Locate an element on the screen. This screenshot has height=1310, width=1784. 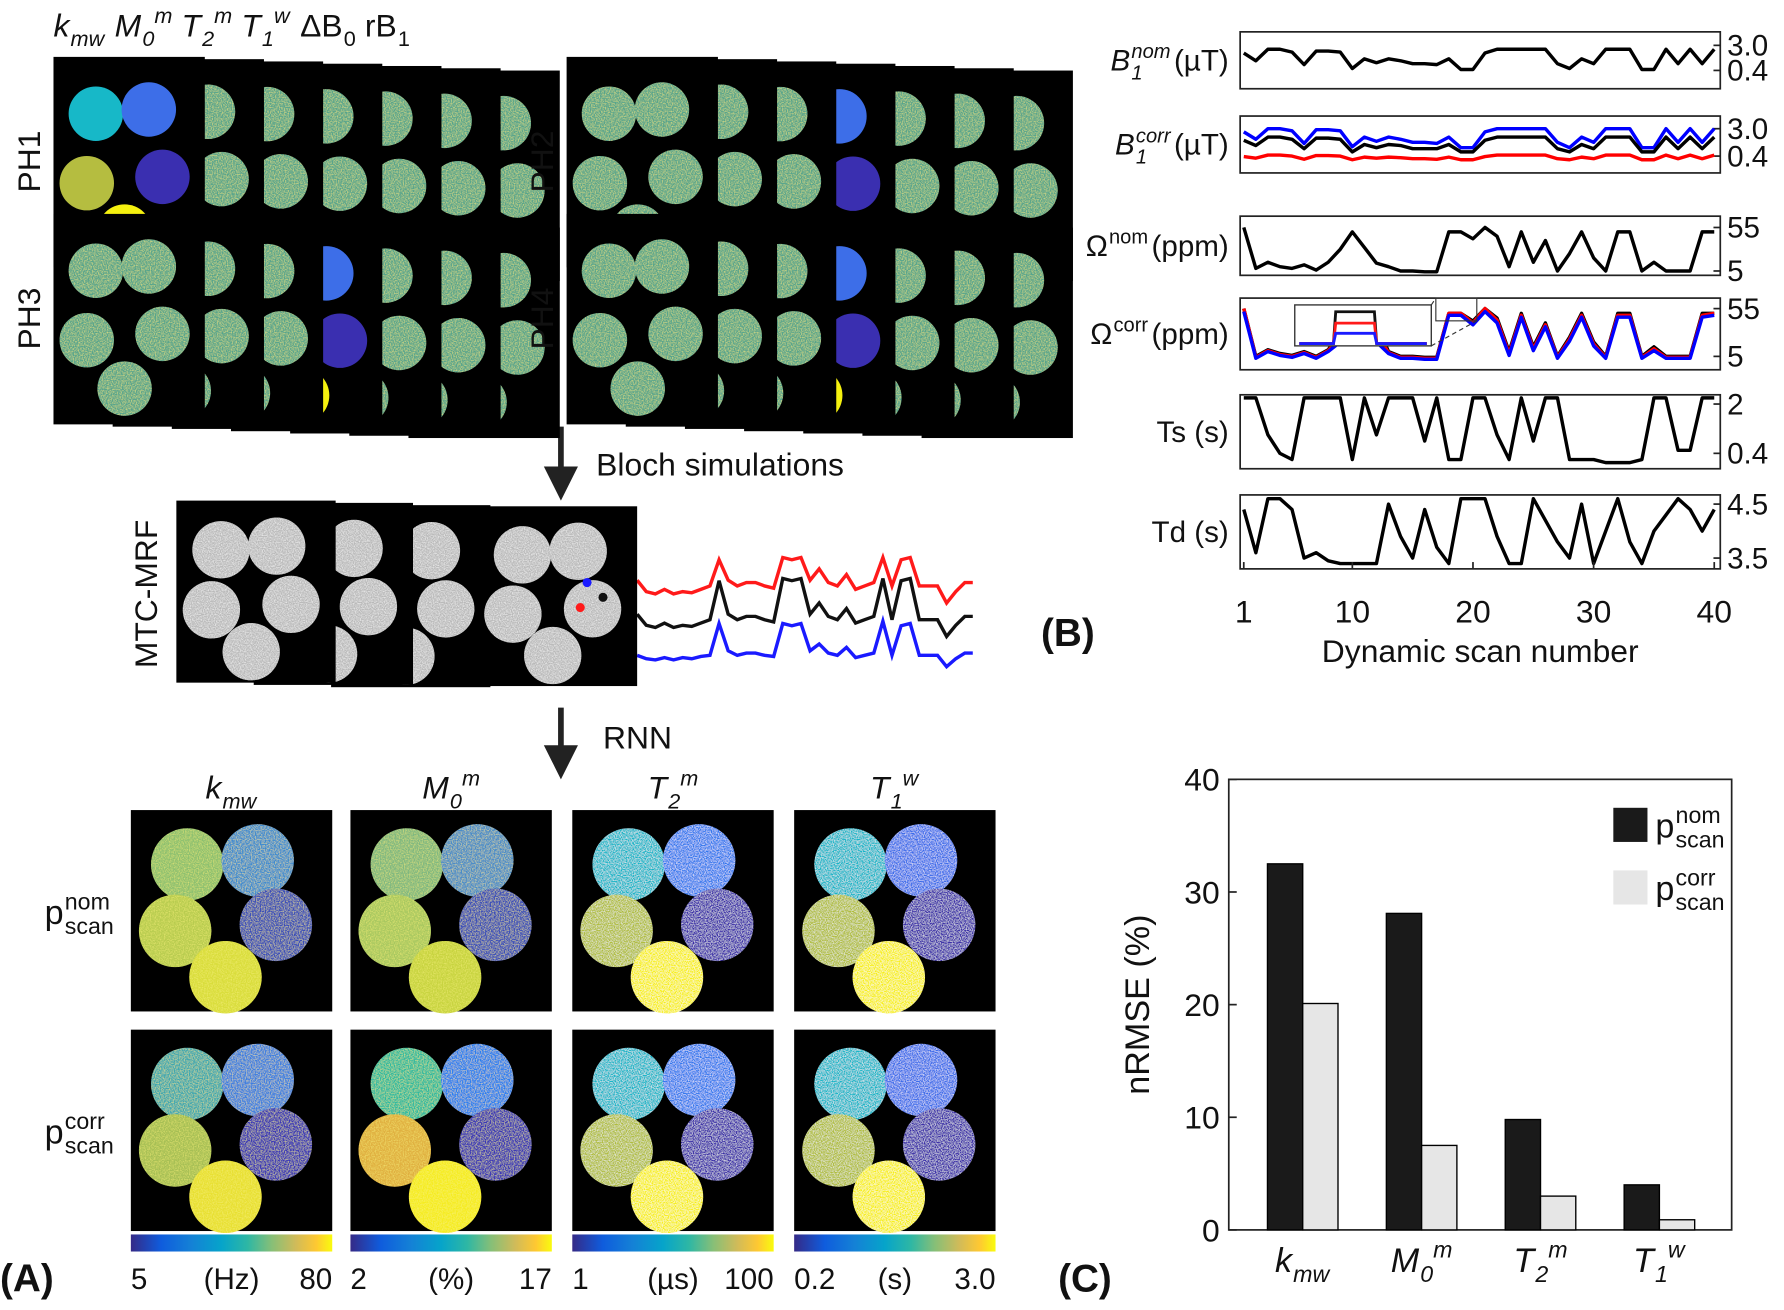
row-label-part: nom is located at coordinates (87, 902).